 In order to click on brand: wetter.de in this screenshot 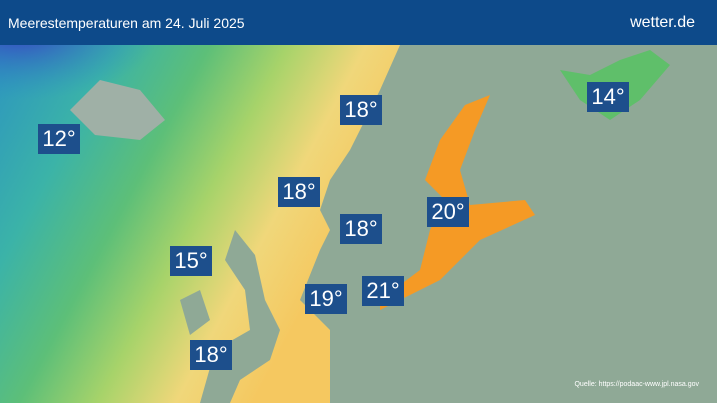, I will do `click(662, 22)`.